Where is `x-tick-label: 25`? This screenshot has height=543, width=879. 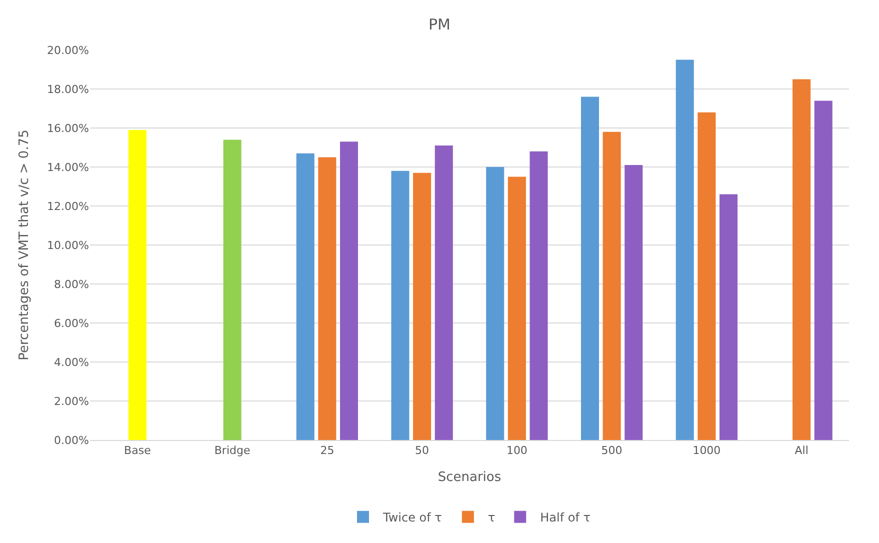 x-tick-label: 25 is located at coordinates (327, 451).